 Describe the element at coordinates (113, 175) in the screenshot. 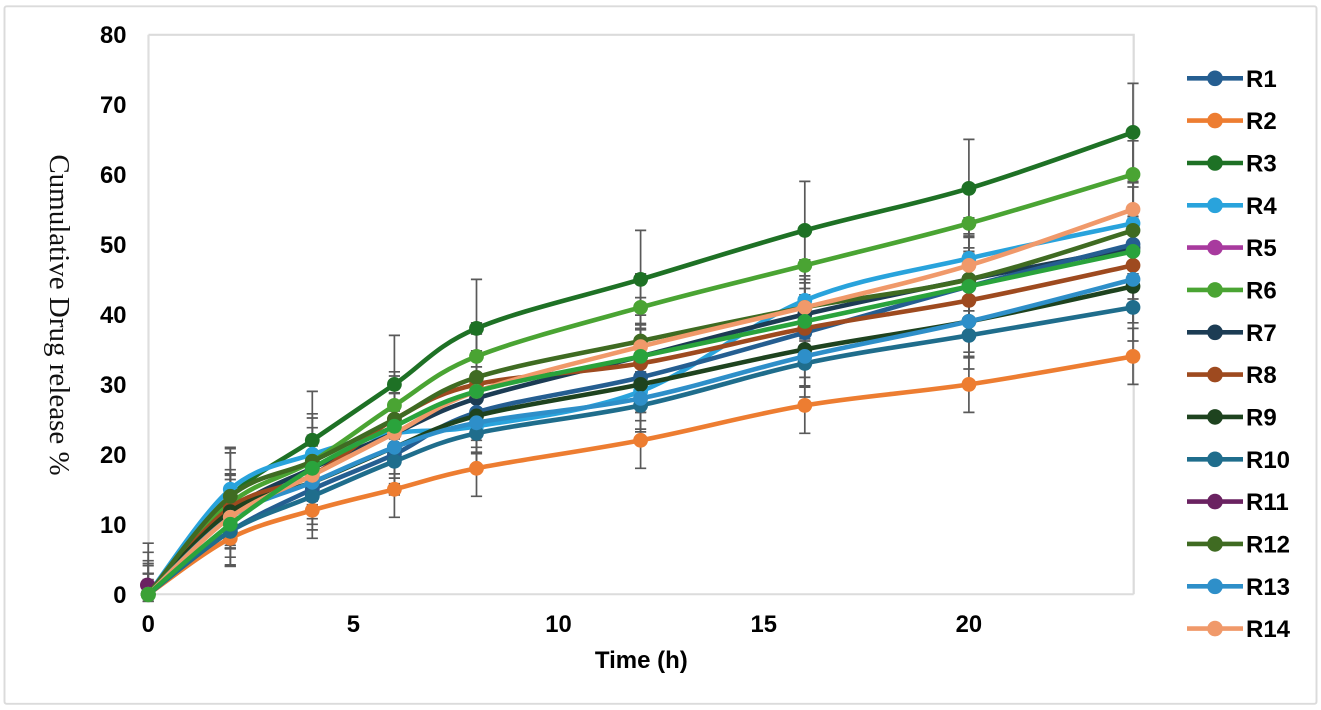

I see `svg-text: 60` at that location.